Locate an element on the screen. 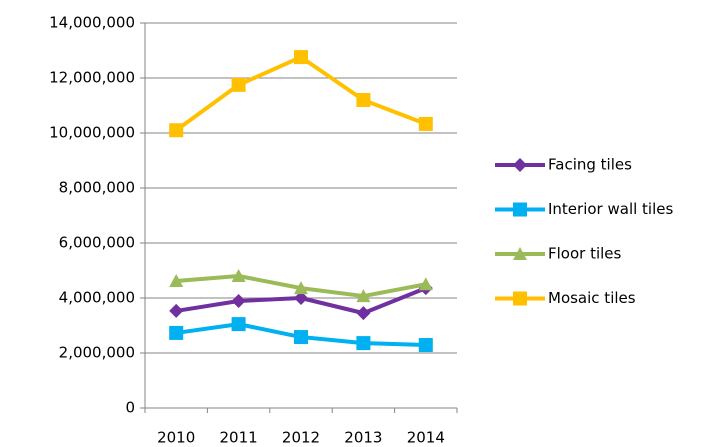 This screenshot has width=716, height=447. x-tick-label: 2012 is located at coordinates (301, 438).